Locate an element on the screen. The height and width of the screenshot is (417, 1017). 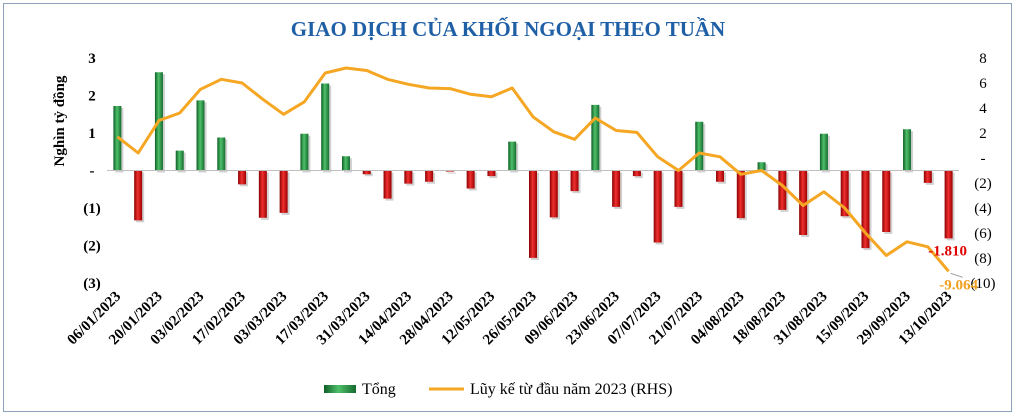
left-axis-ticks: 3 2 1 - (1) (2) (3) is located at coordinates (92, 171).